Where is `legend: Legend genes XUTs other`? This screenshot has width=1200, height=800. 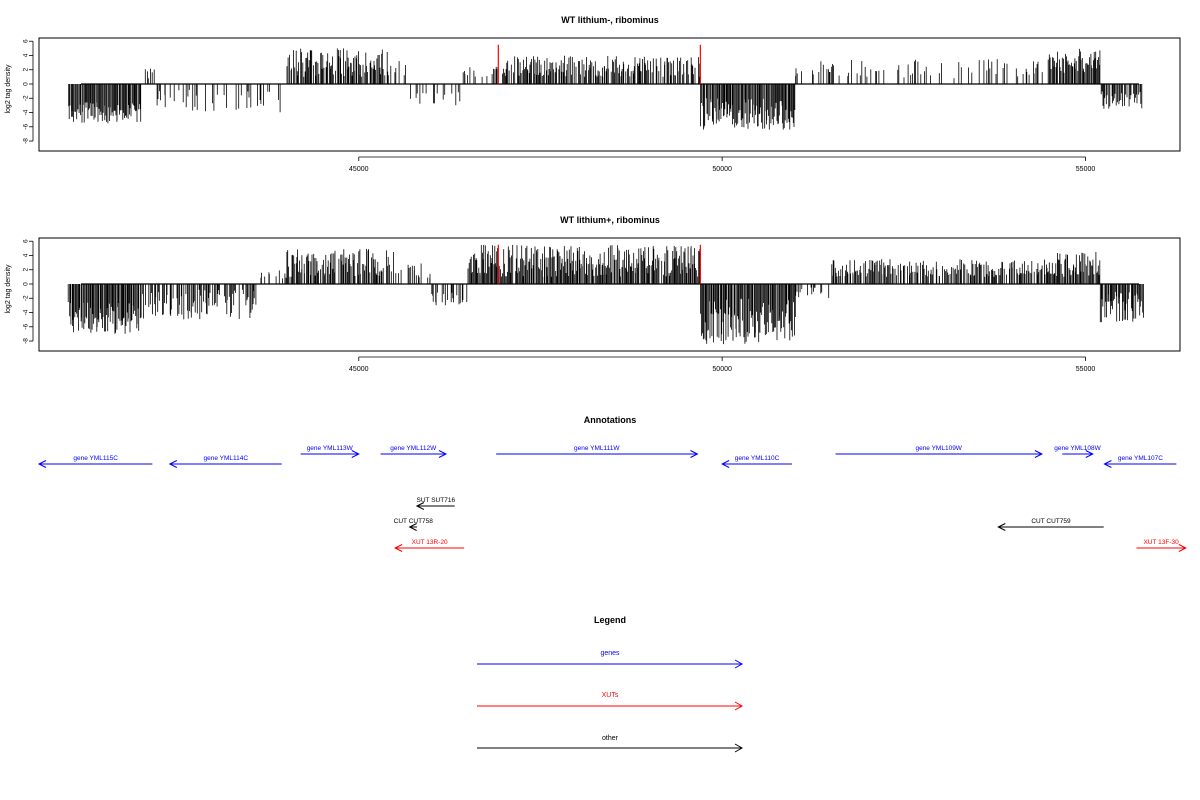
legend: Legend genes XUTs other is located at coordinates (610, 684).